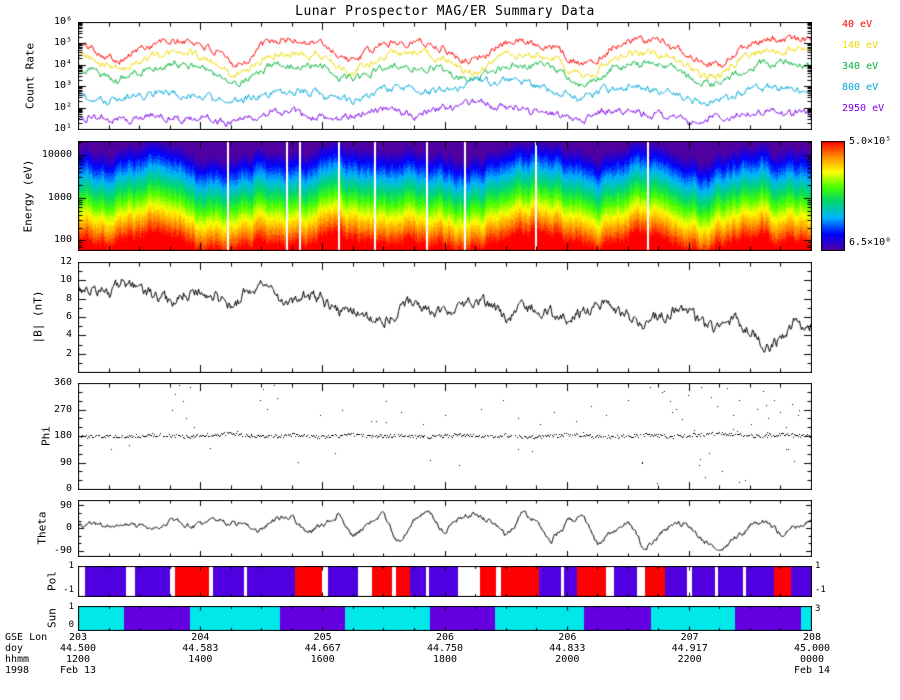  Describe the element at coordinates (59, 197) in the screenshot. I see `y-tick-label: 1000` at that location.